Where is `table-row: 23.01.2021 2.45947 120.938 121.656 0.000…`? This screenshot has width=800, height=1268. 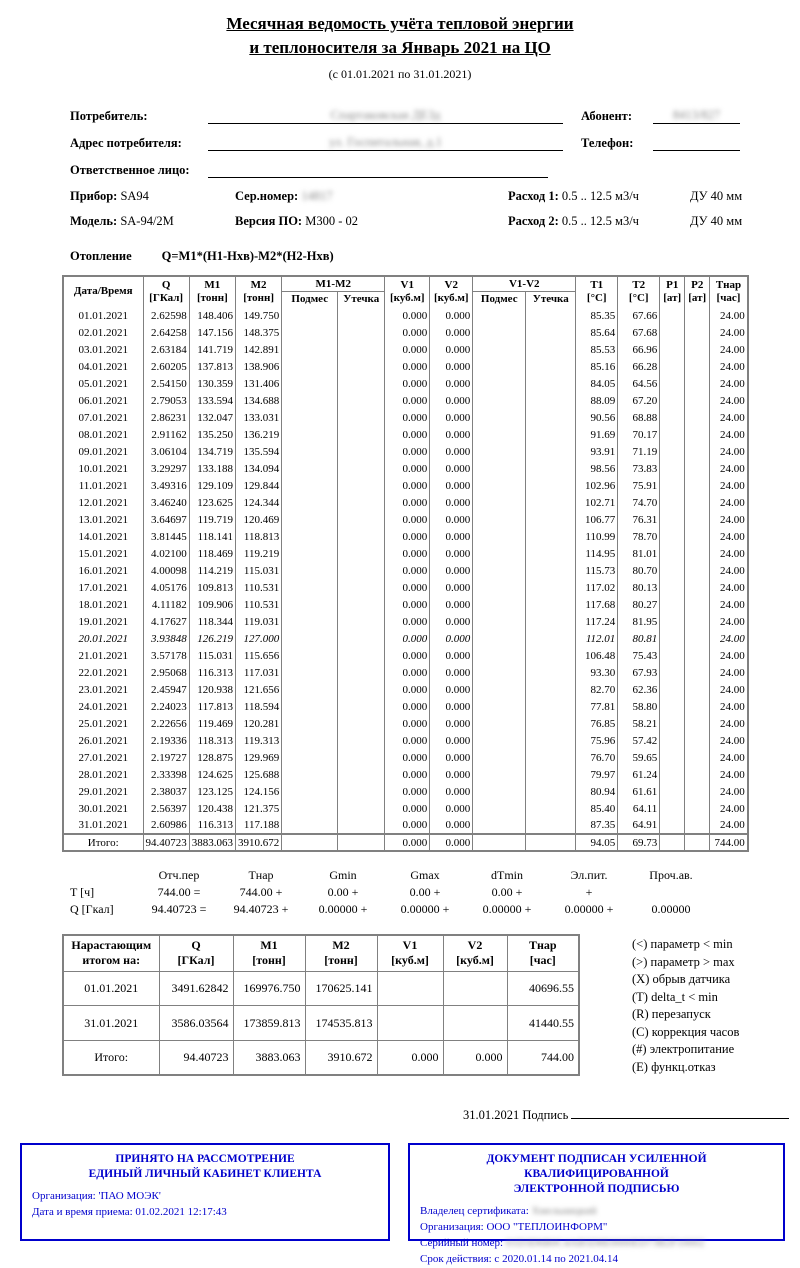 table-row: 23.01.2021 2.45947 120.938 121.656 0.000… is located at coordinates (405, 690).